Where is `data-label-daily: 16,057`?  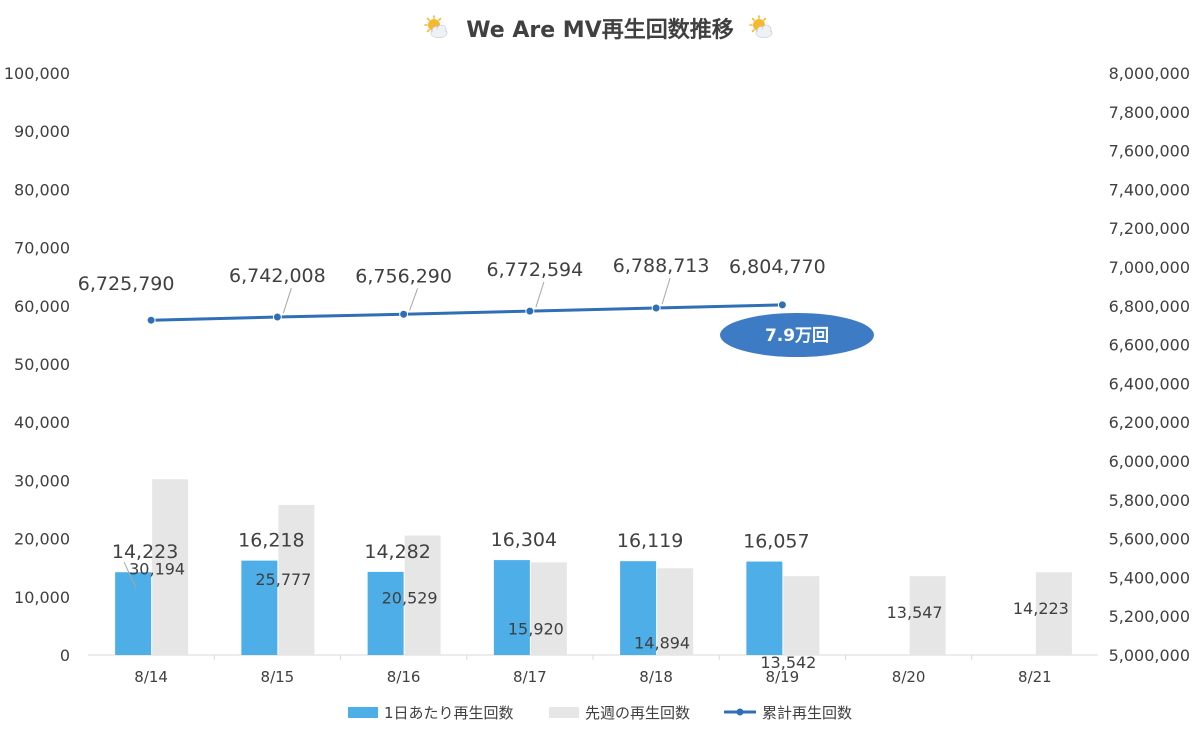 data-label-daily: 16,057 is located at coordinates (776, 542).